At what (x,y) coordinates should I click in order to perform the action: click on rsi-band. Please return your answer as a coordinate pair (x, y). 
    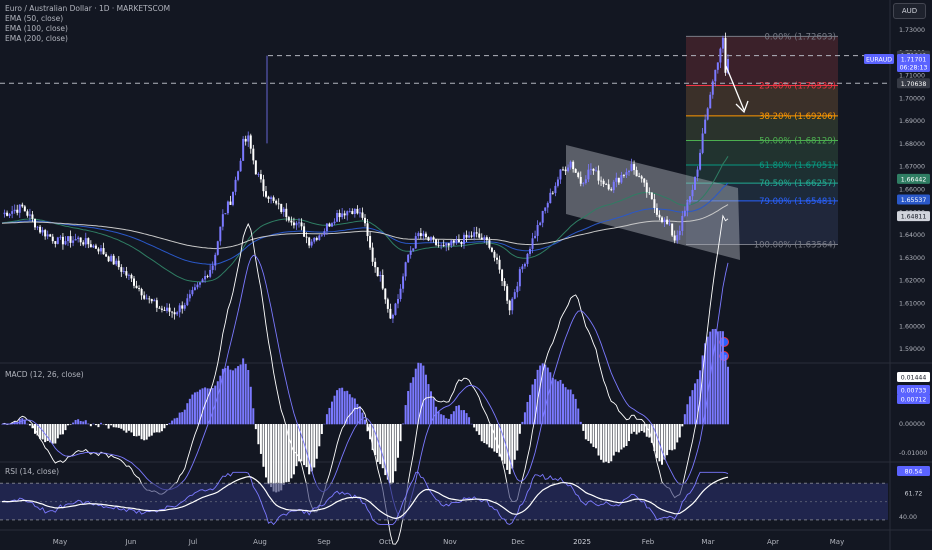
    Looking at the image, I should click on (444, 501).